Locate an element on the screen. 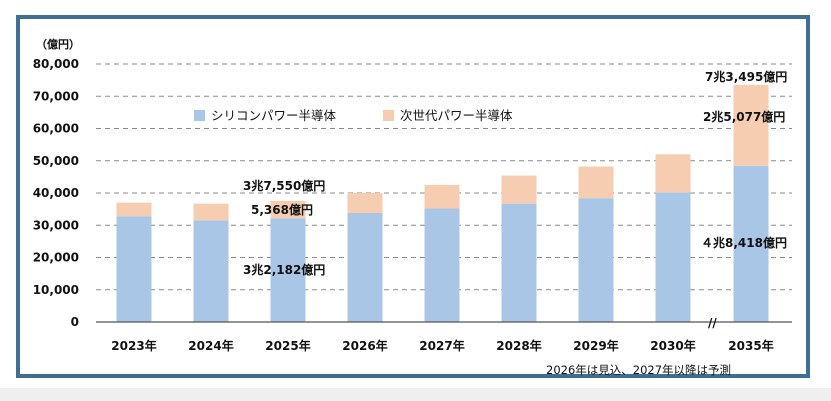  axis-break-mark: // is located at coordinates (712, 323).